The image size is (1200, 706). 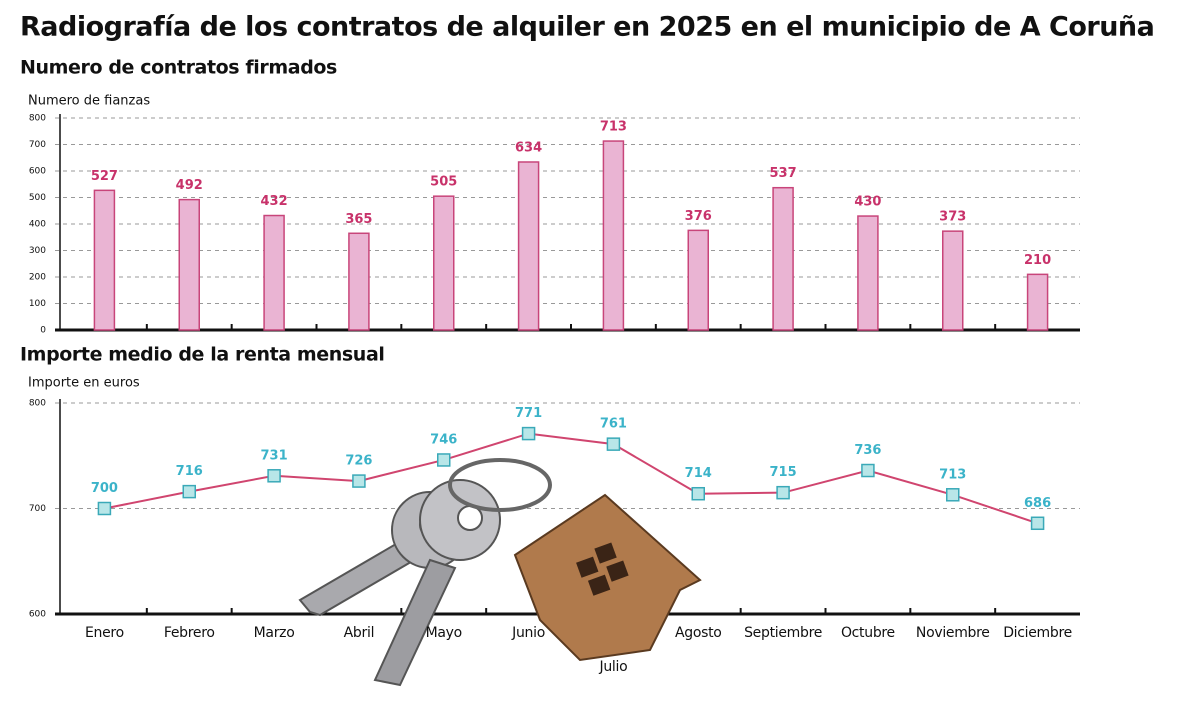 What do you see at coordinates (867, 202) in the screenshot?
I see `value-label: 430` at bounding box center [867, 202].